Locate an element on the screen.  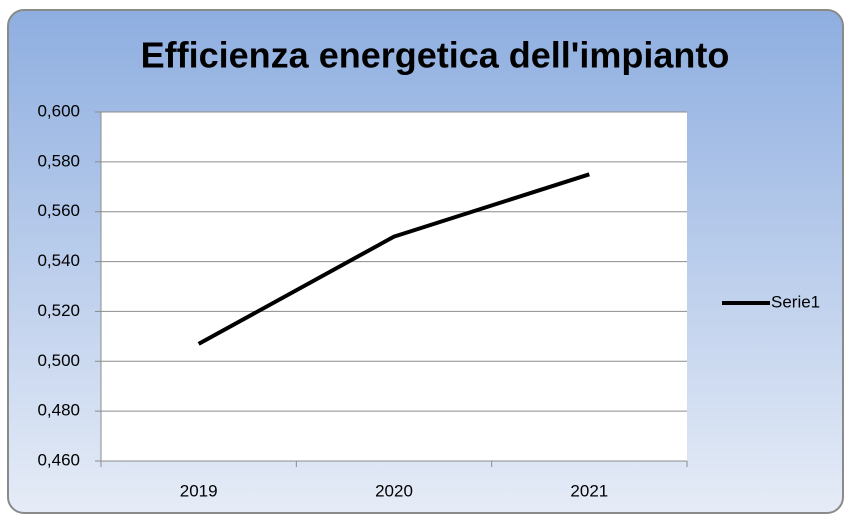
y-tick-label: 0,600 is located at coordinates (58, 110).